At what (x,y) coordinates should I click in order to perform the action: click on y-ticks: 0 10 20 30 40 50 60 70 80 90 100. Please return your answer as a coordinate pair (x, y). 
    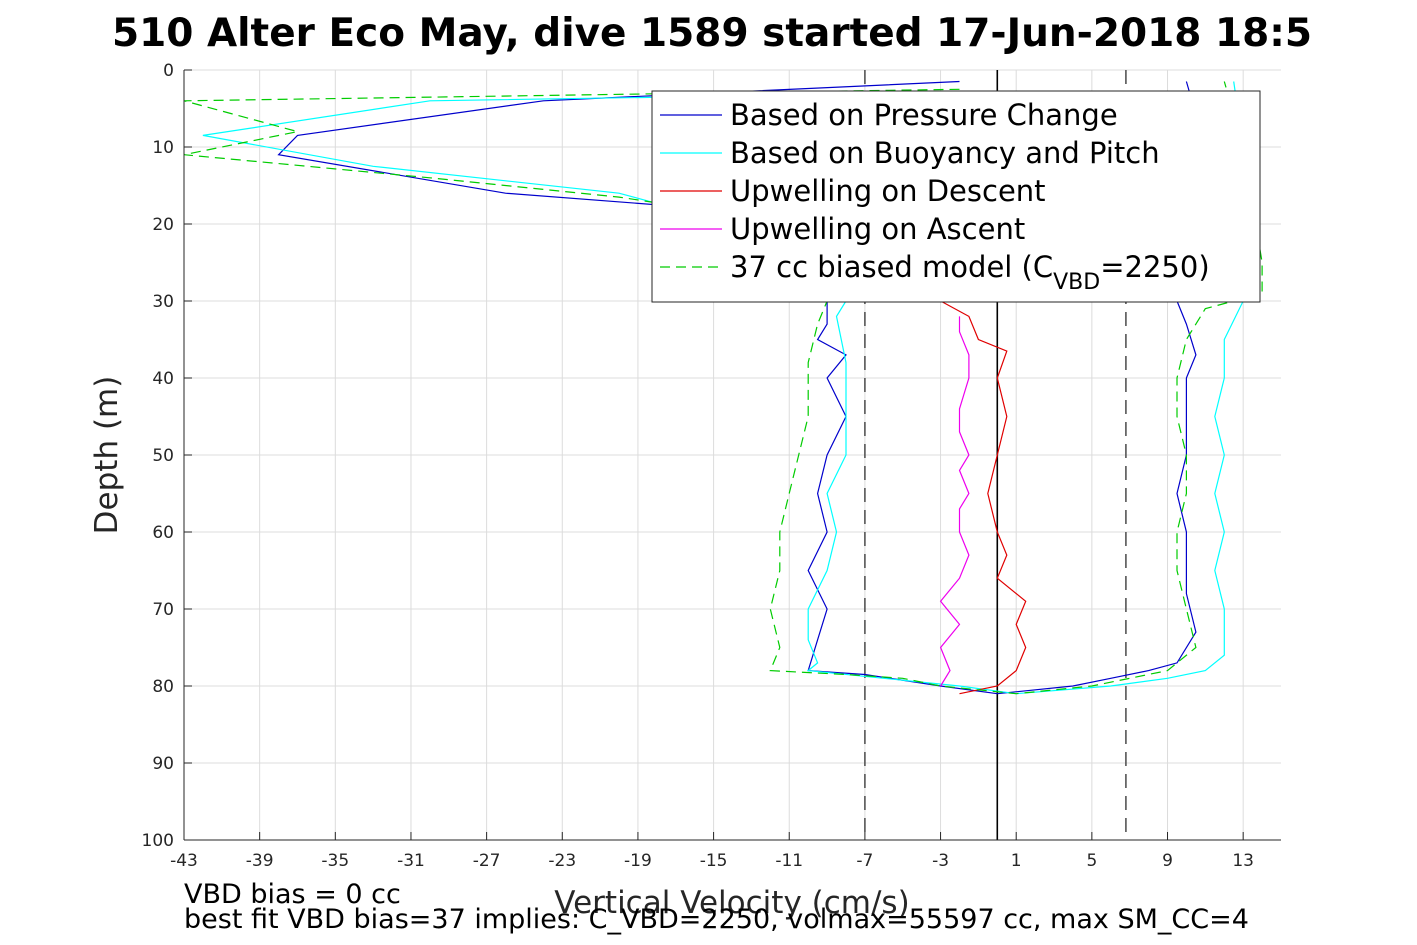
    Looking at the image, I should click on (167, 456).